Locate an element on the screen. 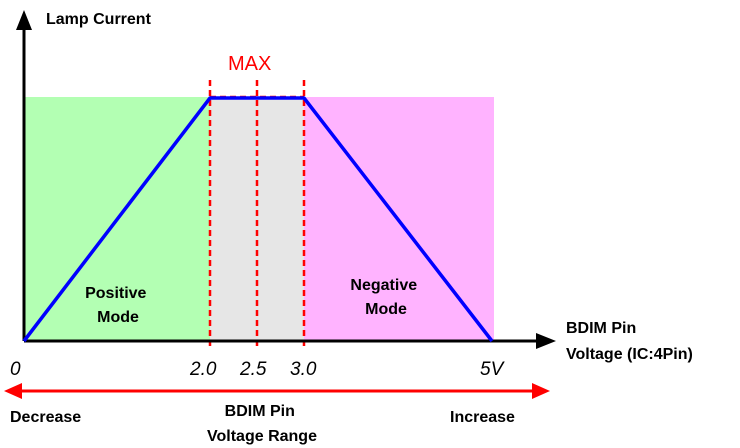 This screenshot has width=740, height=448. negative-mode-label-line2: Mode is located at coordinates (386, 309).